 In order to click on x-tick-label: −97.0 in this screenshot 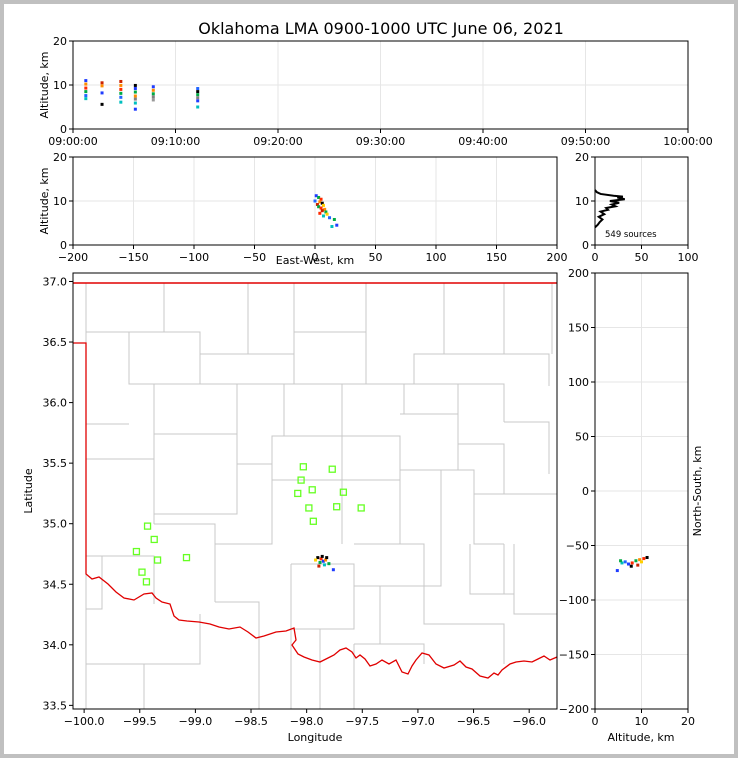, I will do `click(418, 721)`.